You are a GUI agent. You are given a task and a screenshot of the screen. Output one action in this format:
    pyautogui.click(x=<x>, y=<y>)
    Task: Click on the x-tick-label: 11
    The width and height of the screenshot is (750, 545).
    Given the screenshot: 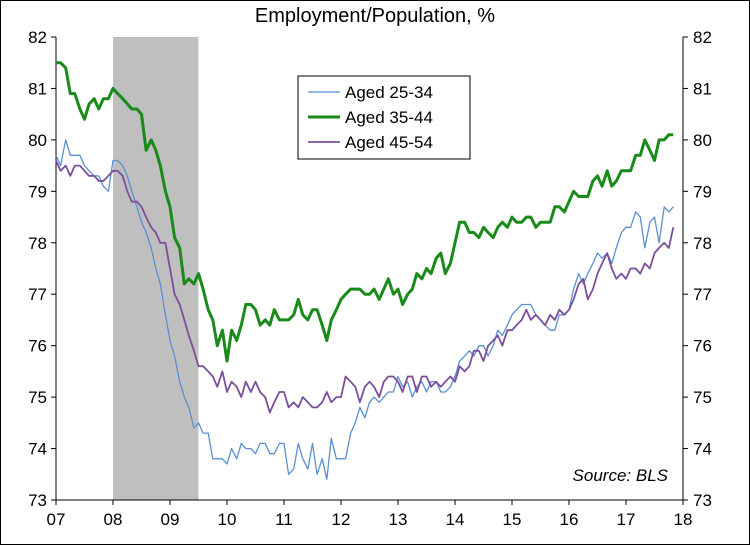 What is the action you would take?
    pyautogui.click(x=284, y=519)
    